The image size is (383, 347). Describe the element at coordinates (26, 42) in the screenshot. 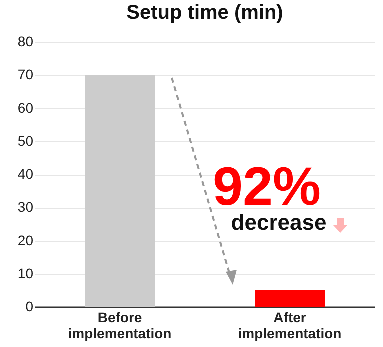

I see `y-tick-label: 80` at that location.